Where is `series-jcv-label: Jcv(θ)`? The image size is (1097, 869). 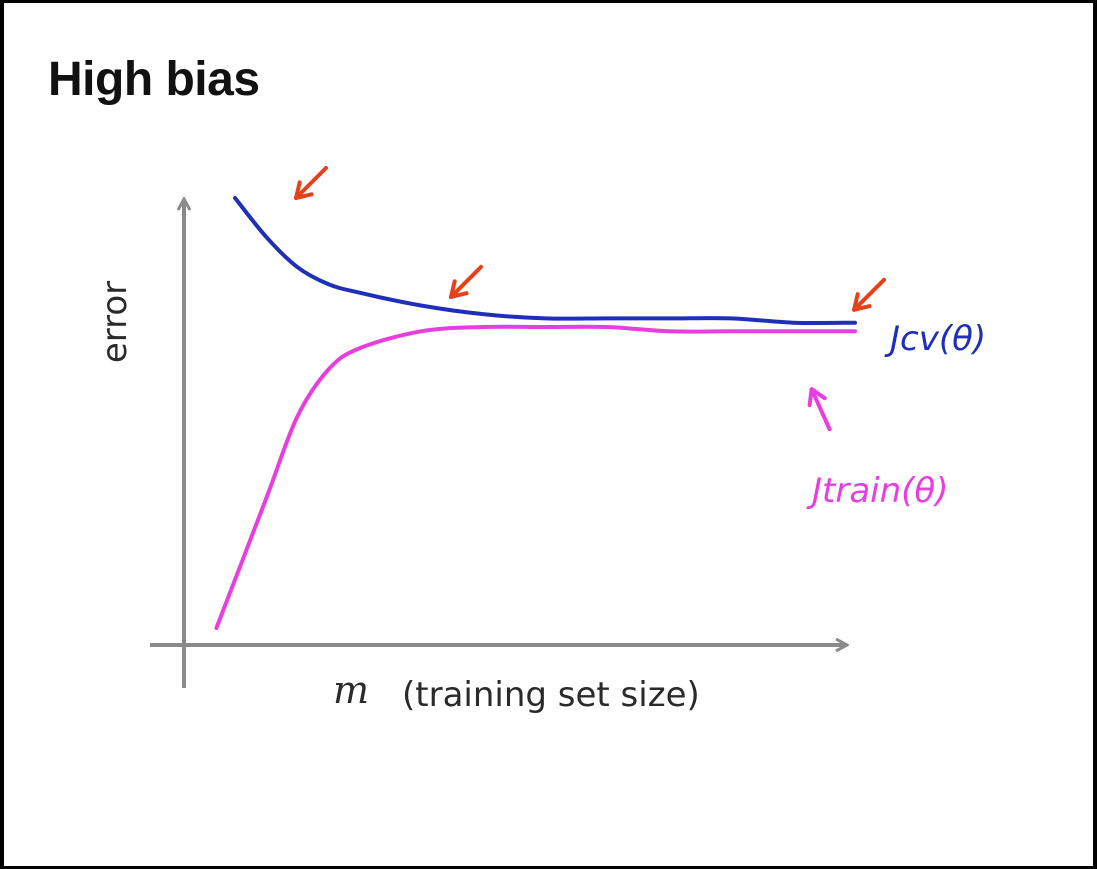
series-jcv-label: Jcv(θ) is located at coordinates (935, 339).